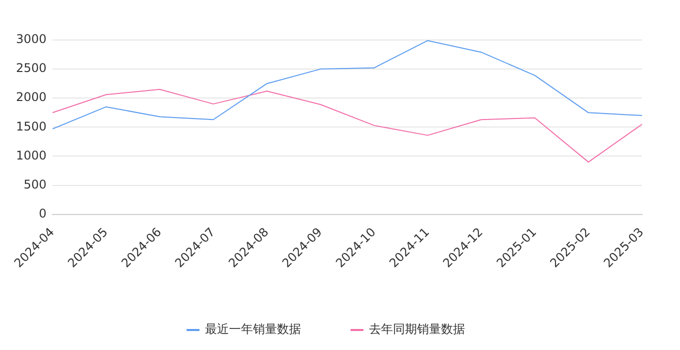 This screenshot has height=350, width=680. Describe the element at coordinates (31, 155) in the screenshot. I see `y-tick-label: 1000` at that location.